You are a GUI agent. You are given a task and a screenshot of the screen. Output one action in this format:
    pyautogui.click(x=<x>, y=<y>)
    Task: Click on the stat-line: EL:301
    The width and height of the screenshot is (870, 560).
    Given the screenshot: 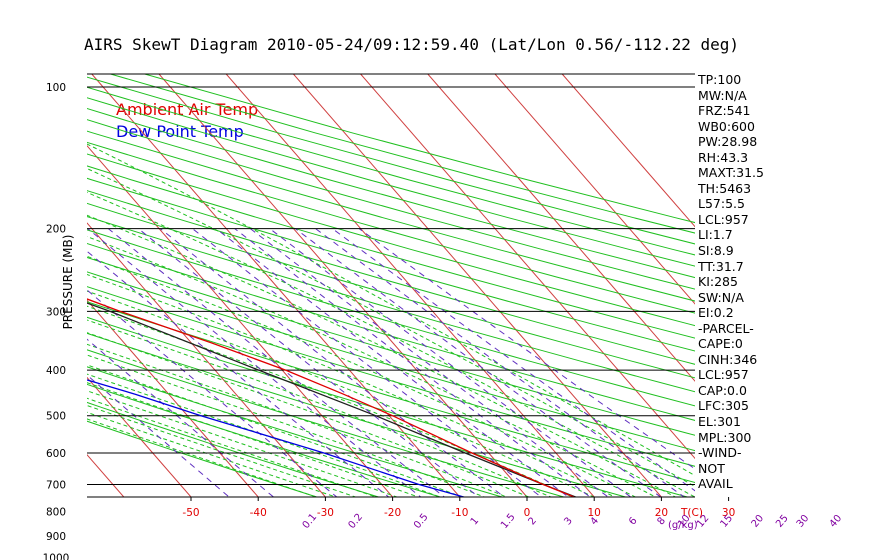 What is the action you would take?
    pyautogui.click(x=719, y=422)
    